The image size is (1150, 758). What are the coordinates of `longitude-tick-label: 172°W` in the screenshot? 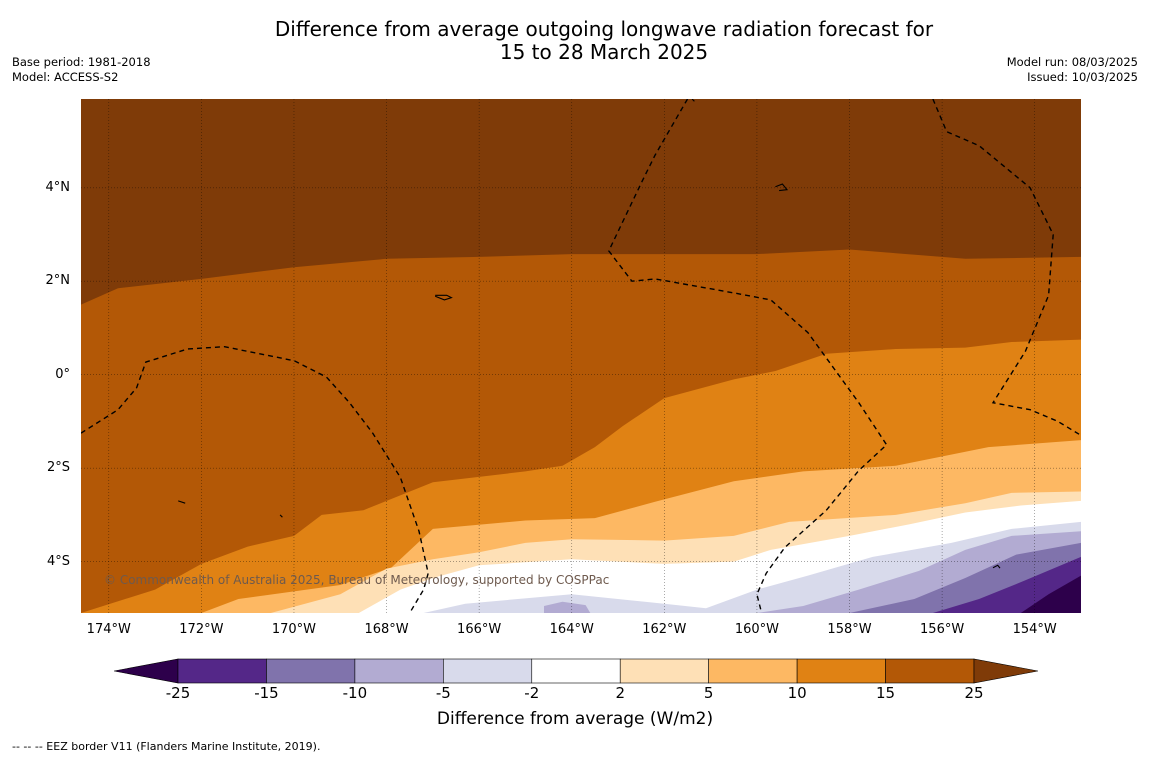 It's located at (201, 629).